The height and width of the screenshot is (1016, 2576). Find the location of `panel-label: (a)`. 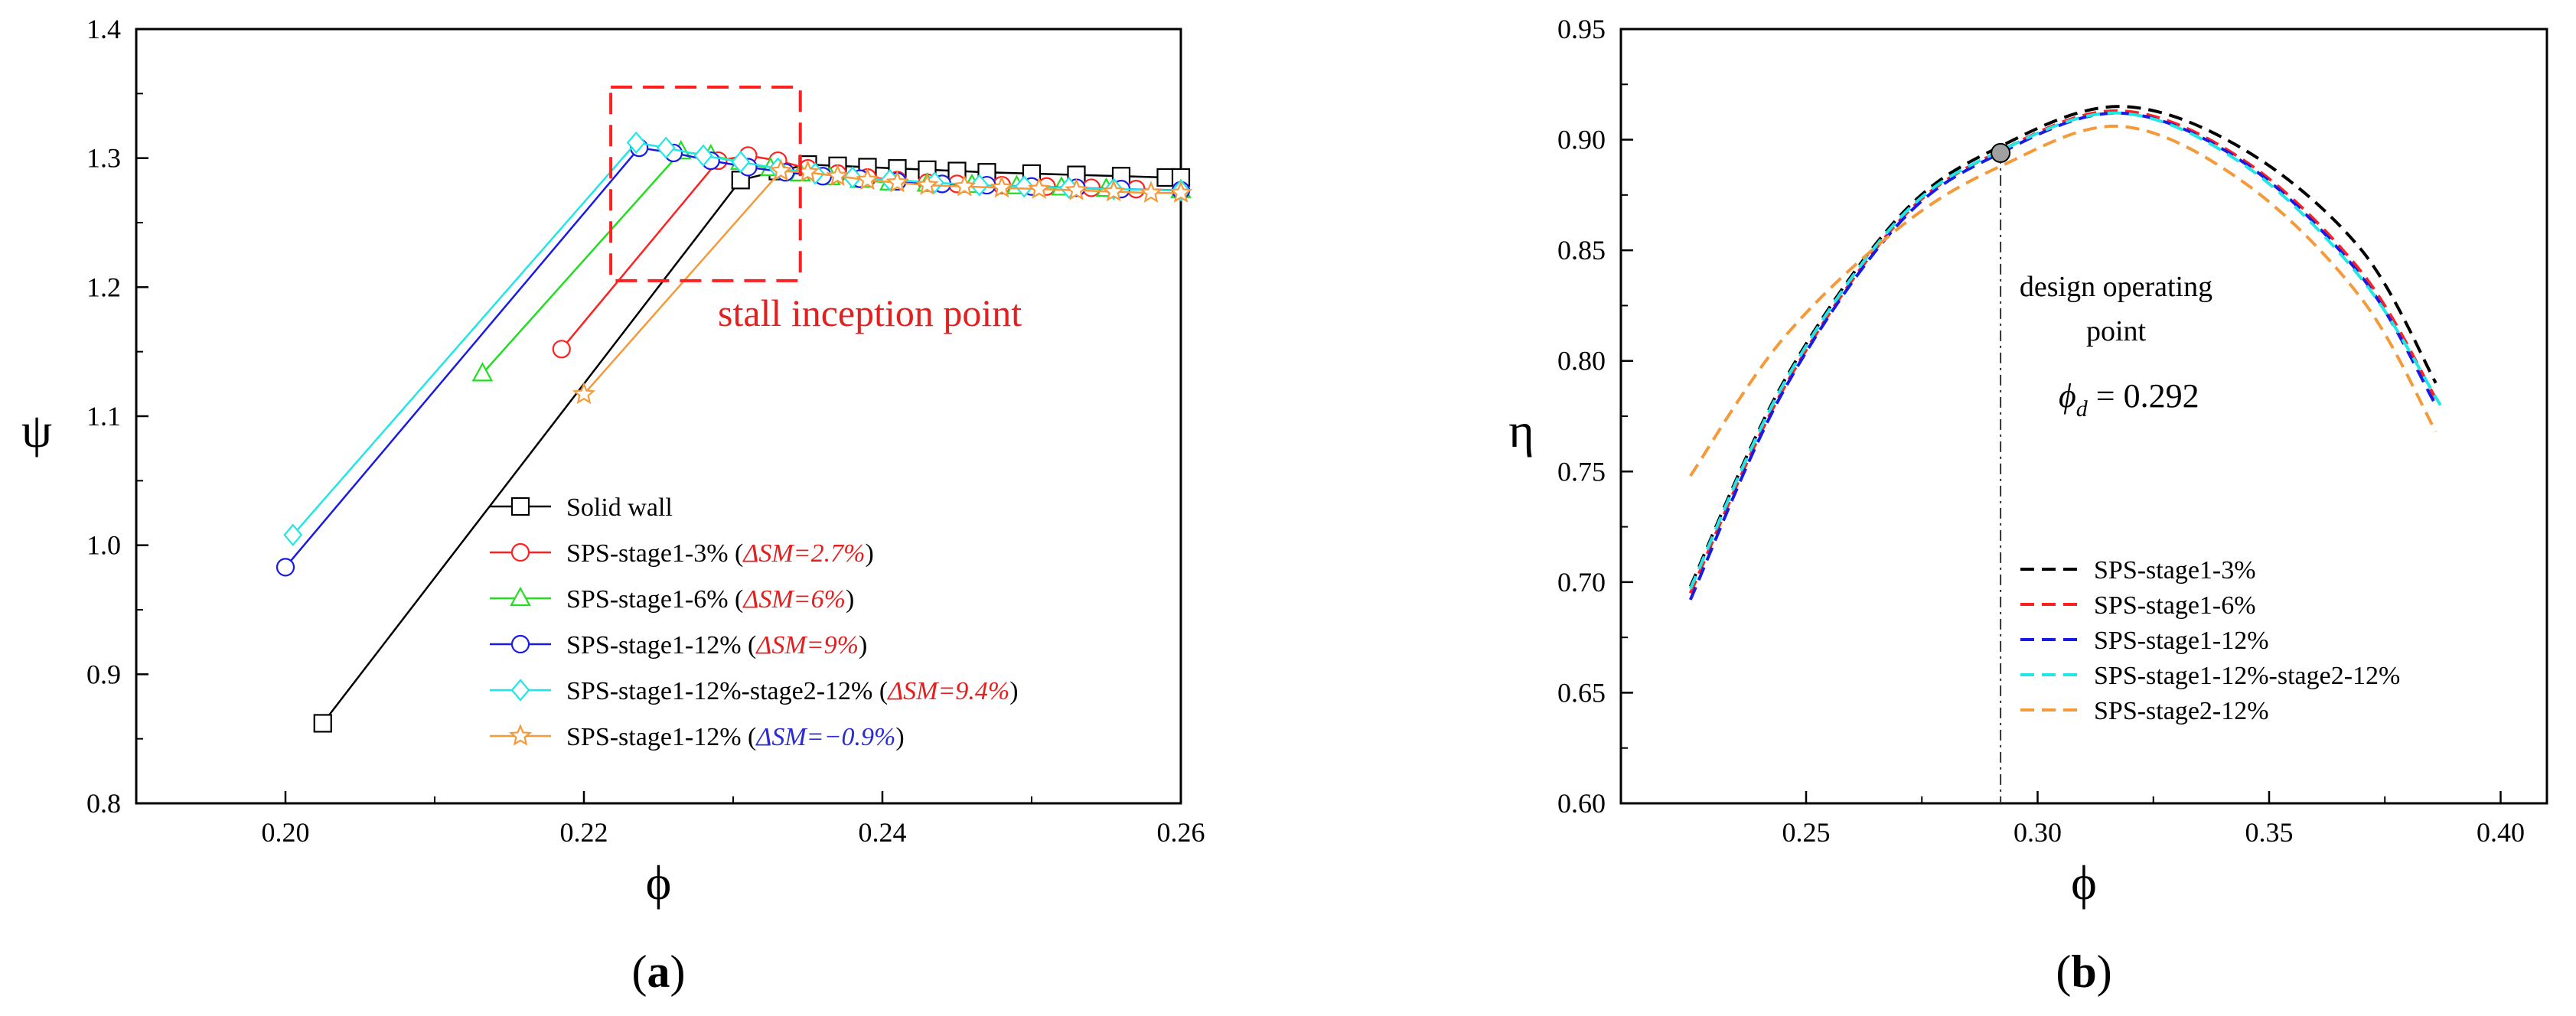

panel-label: (a) is located at coordinates (659, 971).